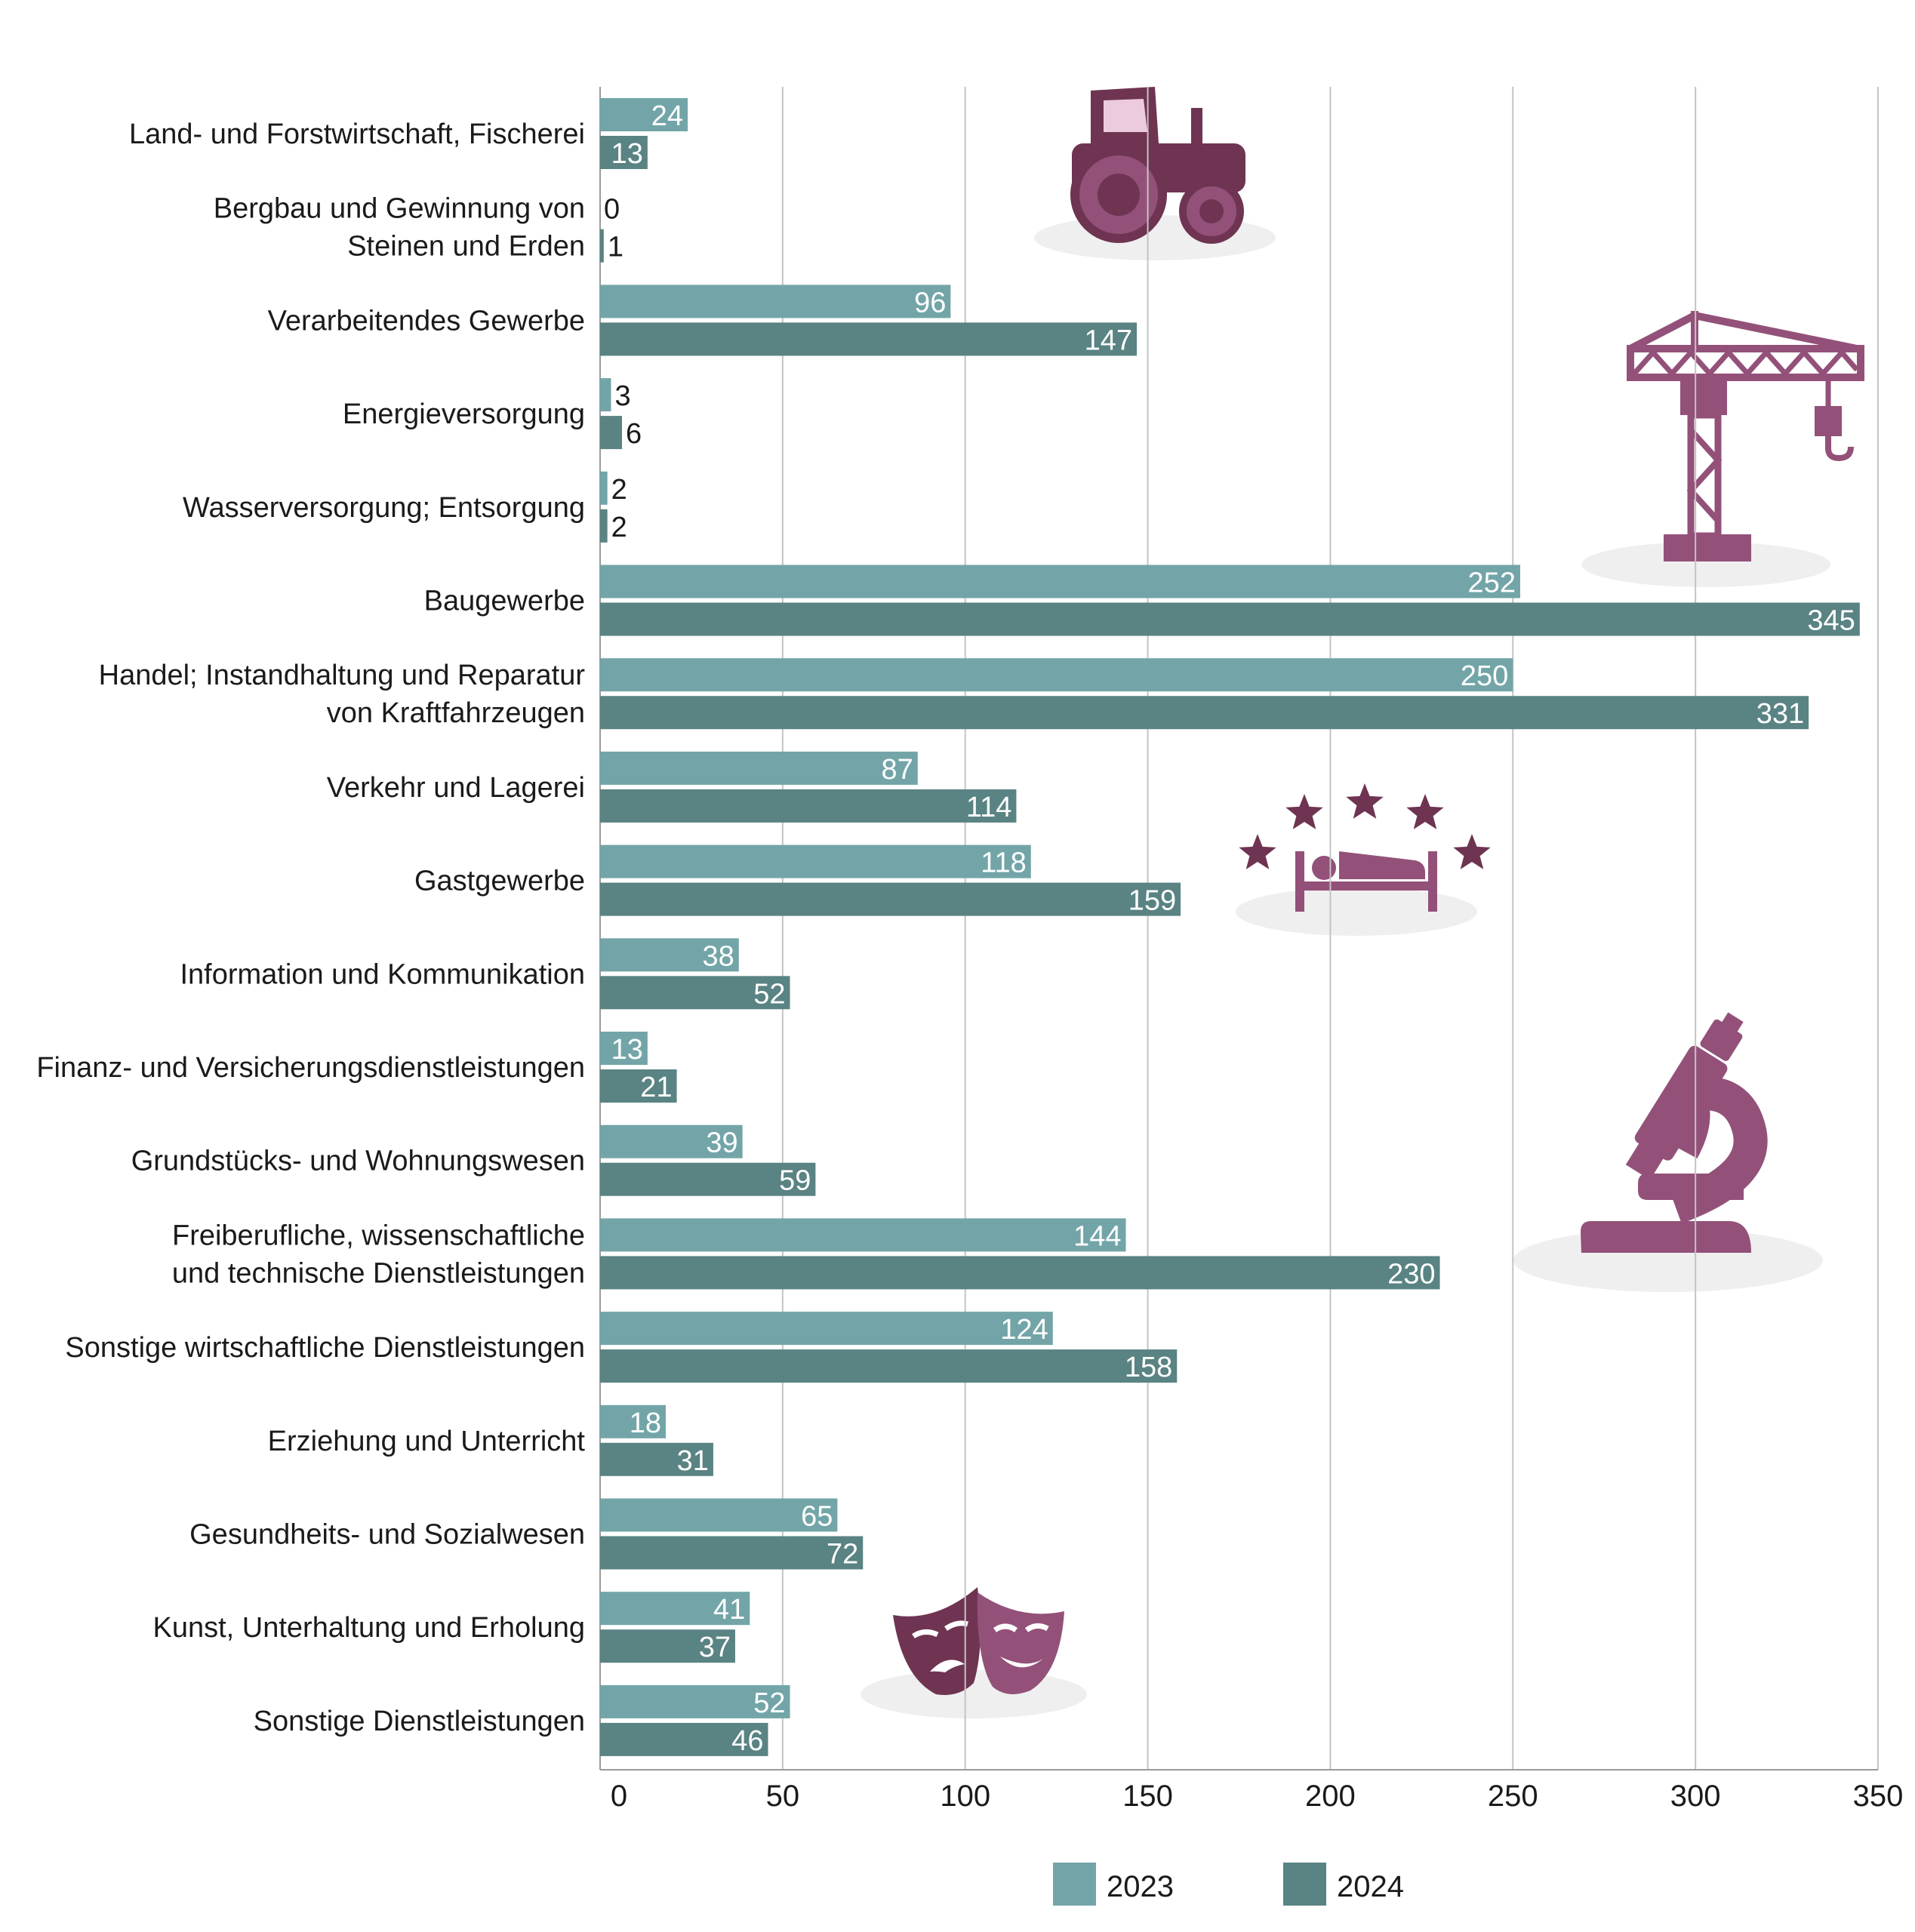  Describe the element at coordinates (1330, 1796) in the screenshot. I see `x-tick-label: 200` at that location.